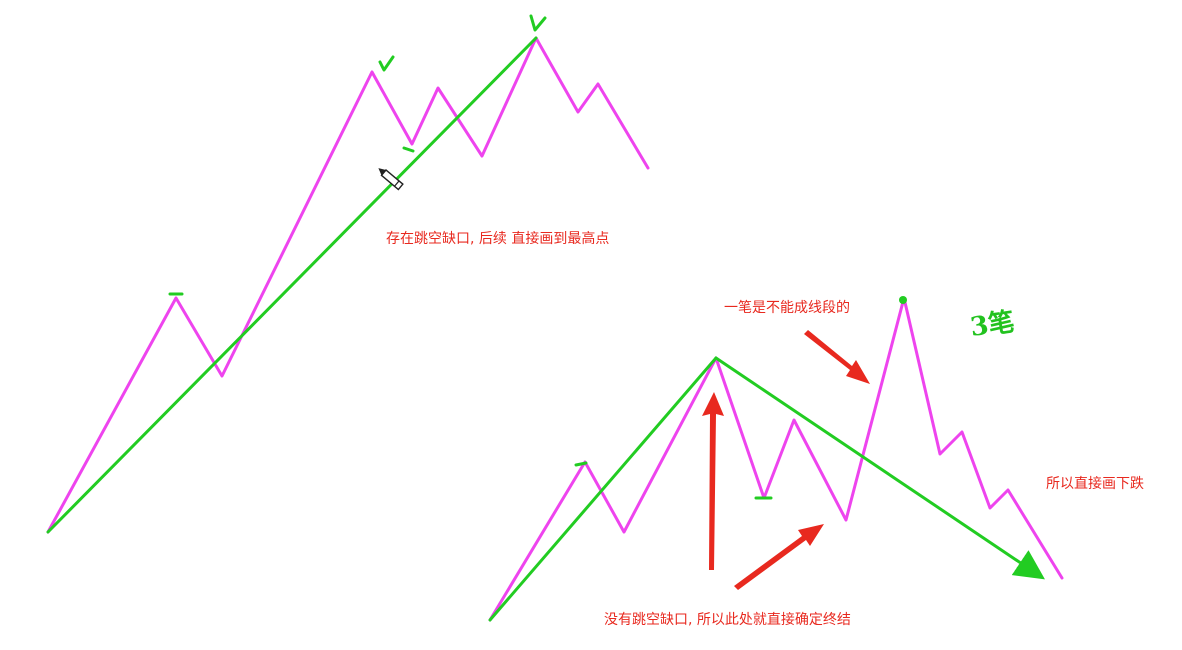 The height and width of the screenshot is (650, 1182). What do you see at coordinates (779, 557) in the screenshot?
I see `red-arrow-diagonal-bottom` at bounding box center [779, 557].